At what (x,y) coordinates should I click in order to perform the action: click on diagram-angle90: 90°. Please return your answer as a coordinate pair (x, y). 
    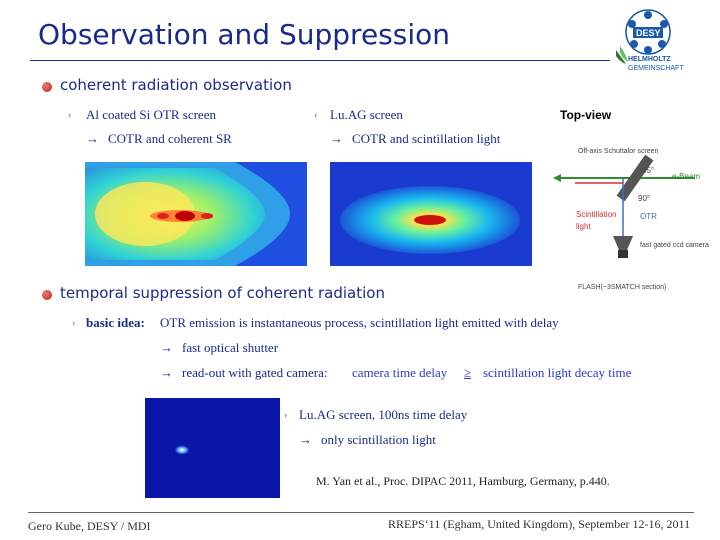
    Looking at the image, I should click on (644, 198).